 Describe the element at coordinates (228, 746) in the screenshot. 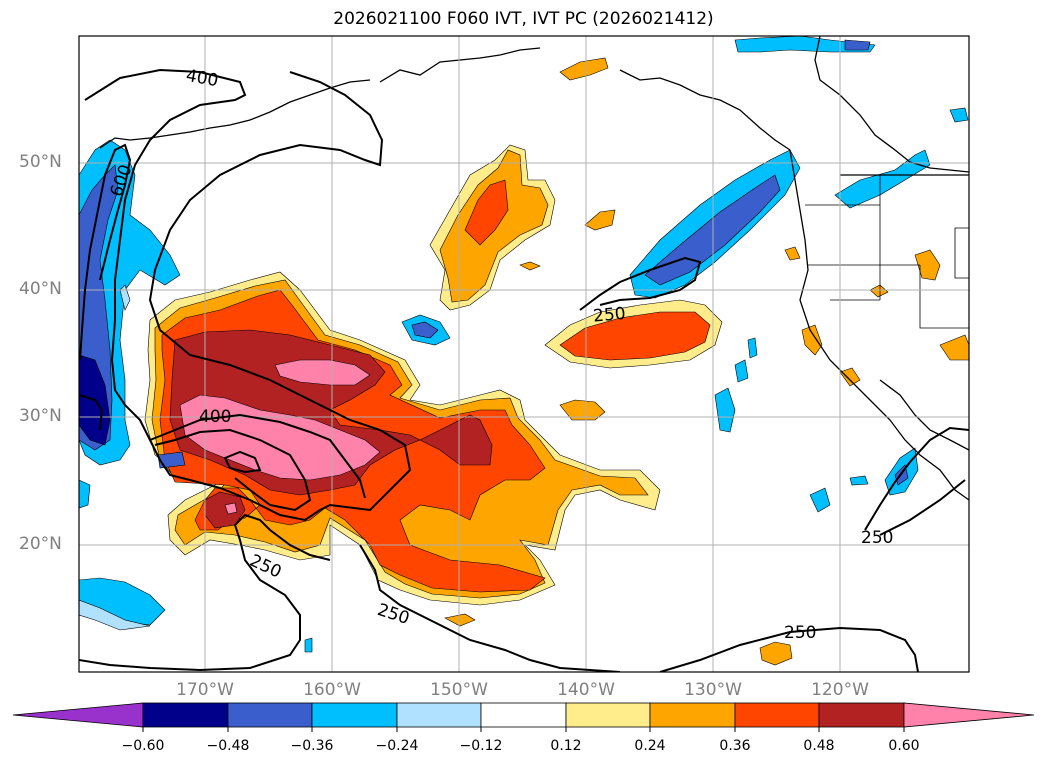

I see `colorbar-tick-label: −0.48` at that location.